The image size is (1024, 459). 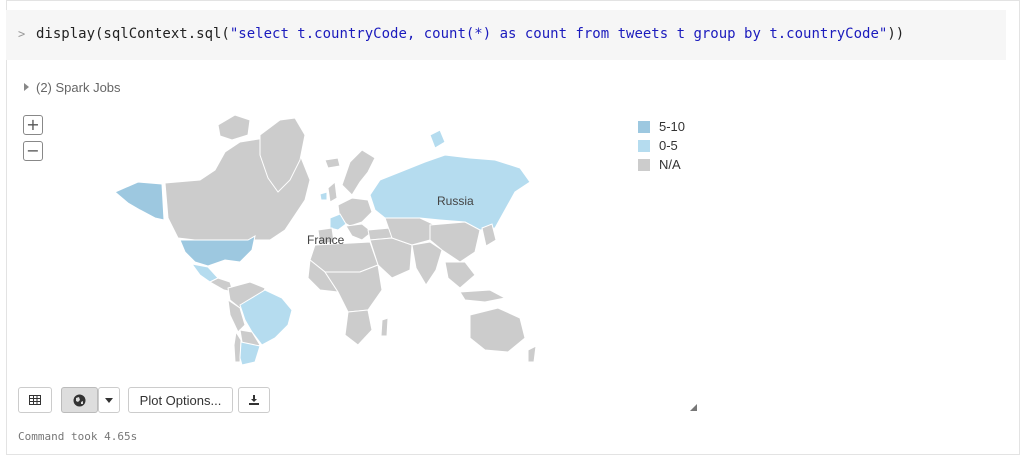 What do you see at coordinates (326, 236) in the screenshot?
I see `country-iberia` at bounding box center [326, 236].